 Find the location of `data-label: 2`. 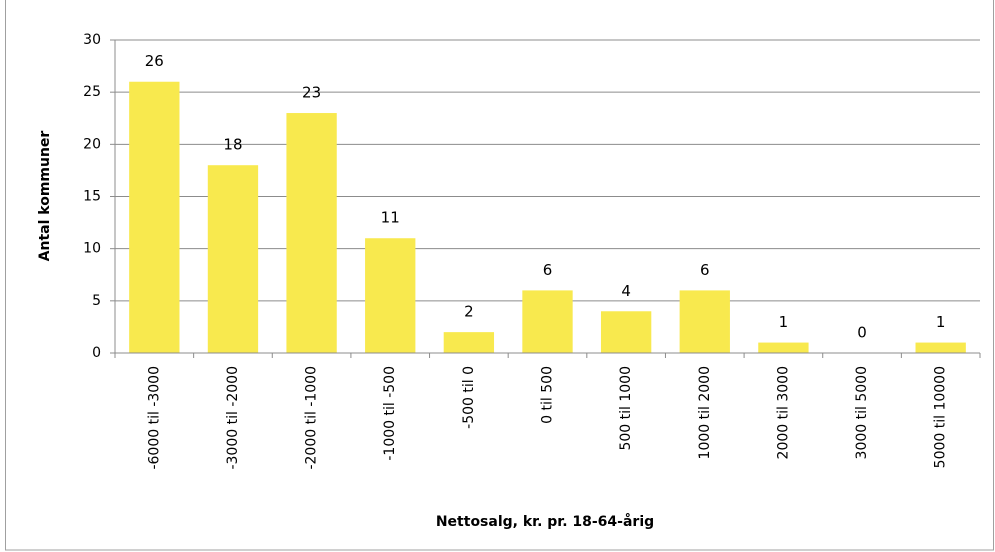

data-label: 2 is located at coordinates (469, 312).